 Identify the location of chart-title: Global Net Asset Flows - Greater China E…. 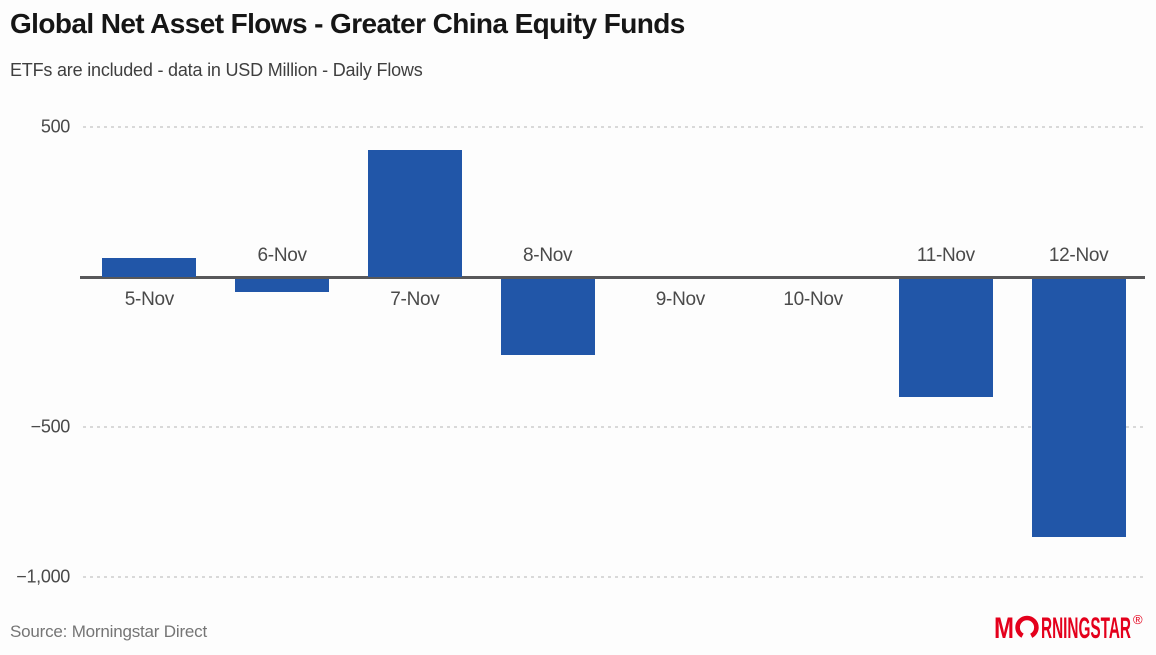
(347, 23).